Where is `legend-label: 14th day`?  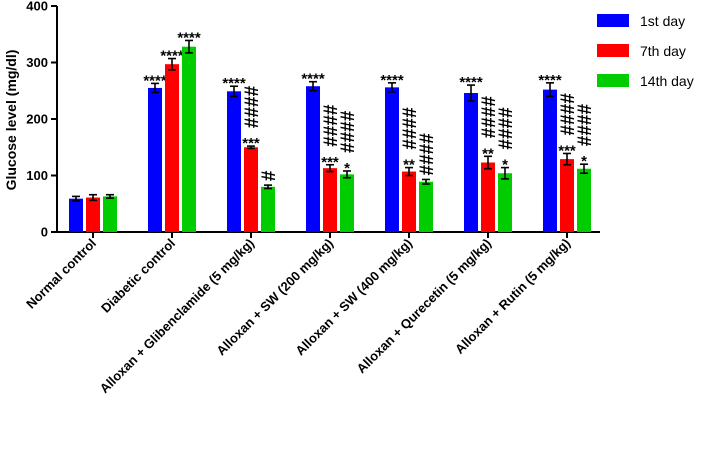
legend-label: 14th day is located at coordinates (667, 81).